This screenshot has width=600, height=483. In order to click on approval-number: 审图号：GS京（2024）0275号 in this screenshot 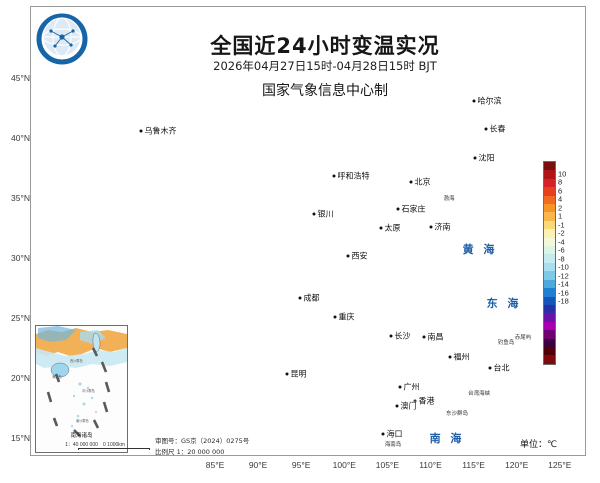, I will do `click(202, 441)`.